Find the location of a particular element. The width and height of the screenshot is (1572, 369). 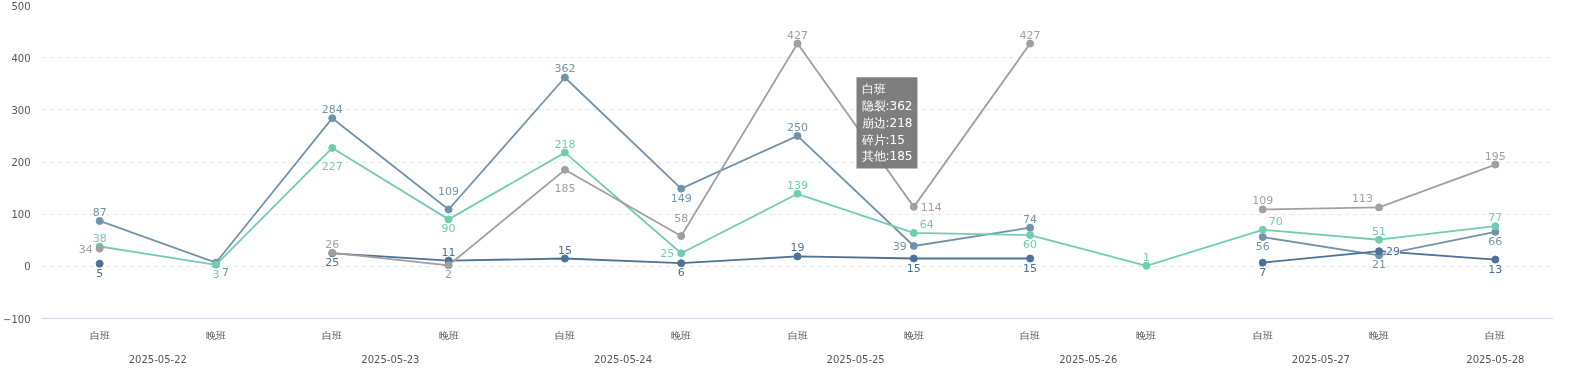

y-tick-label: 400 is located at coordinates (21, 58).